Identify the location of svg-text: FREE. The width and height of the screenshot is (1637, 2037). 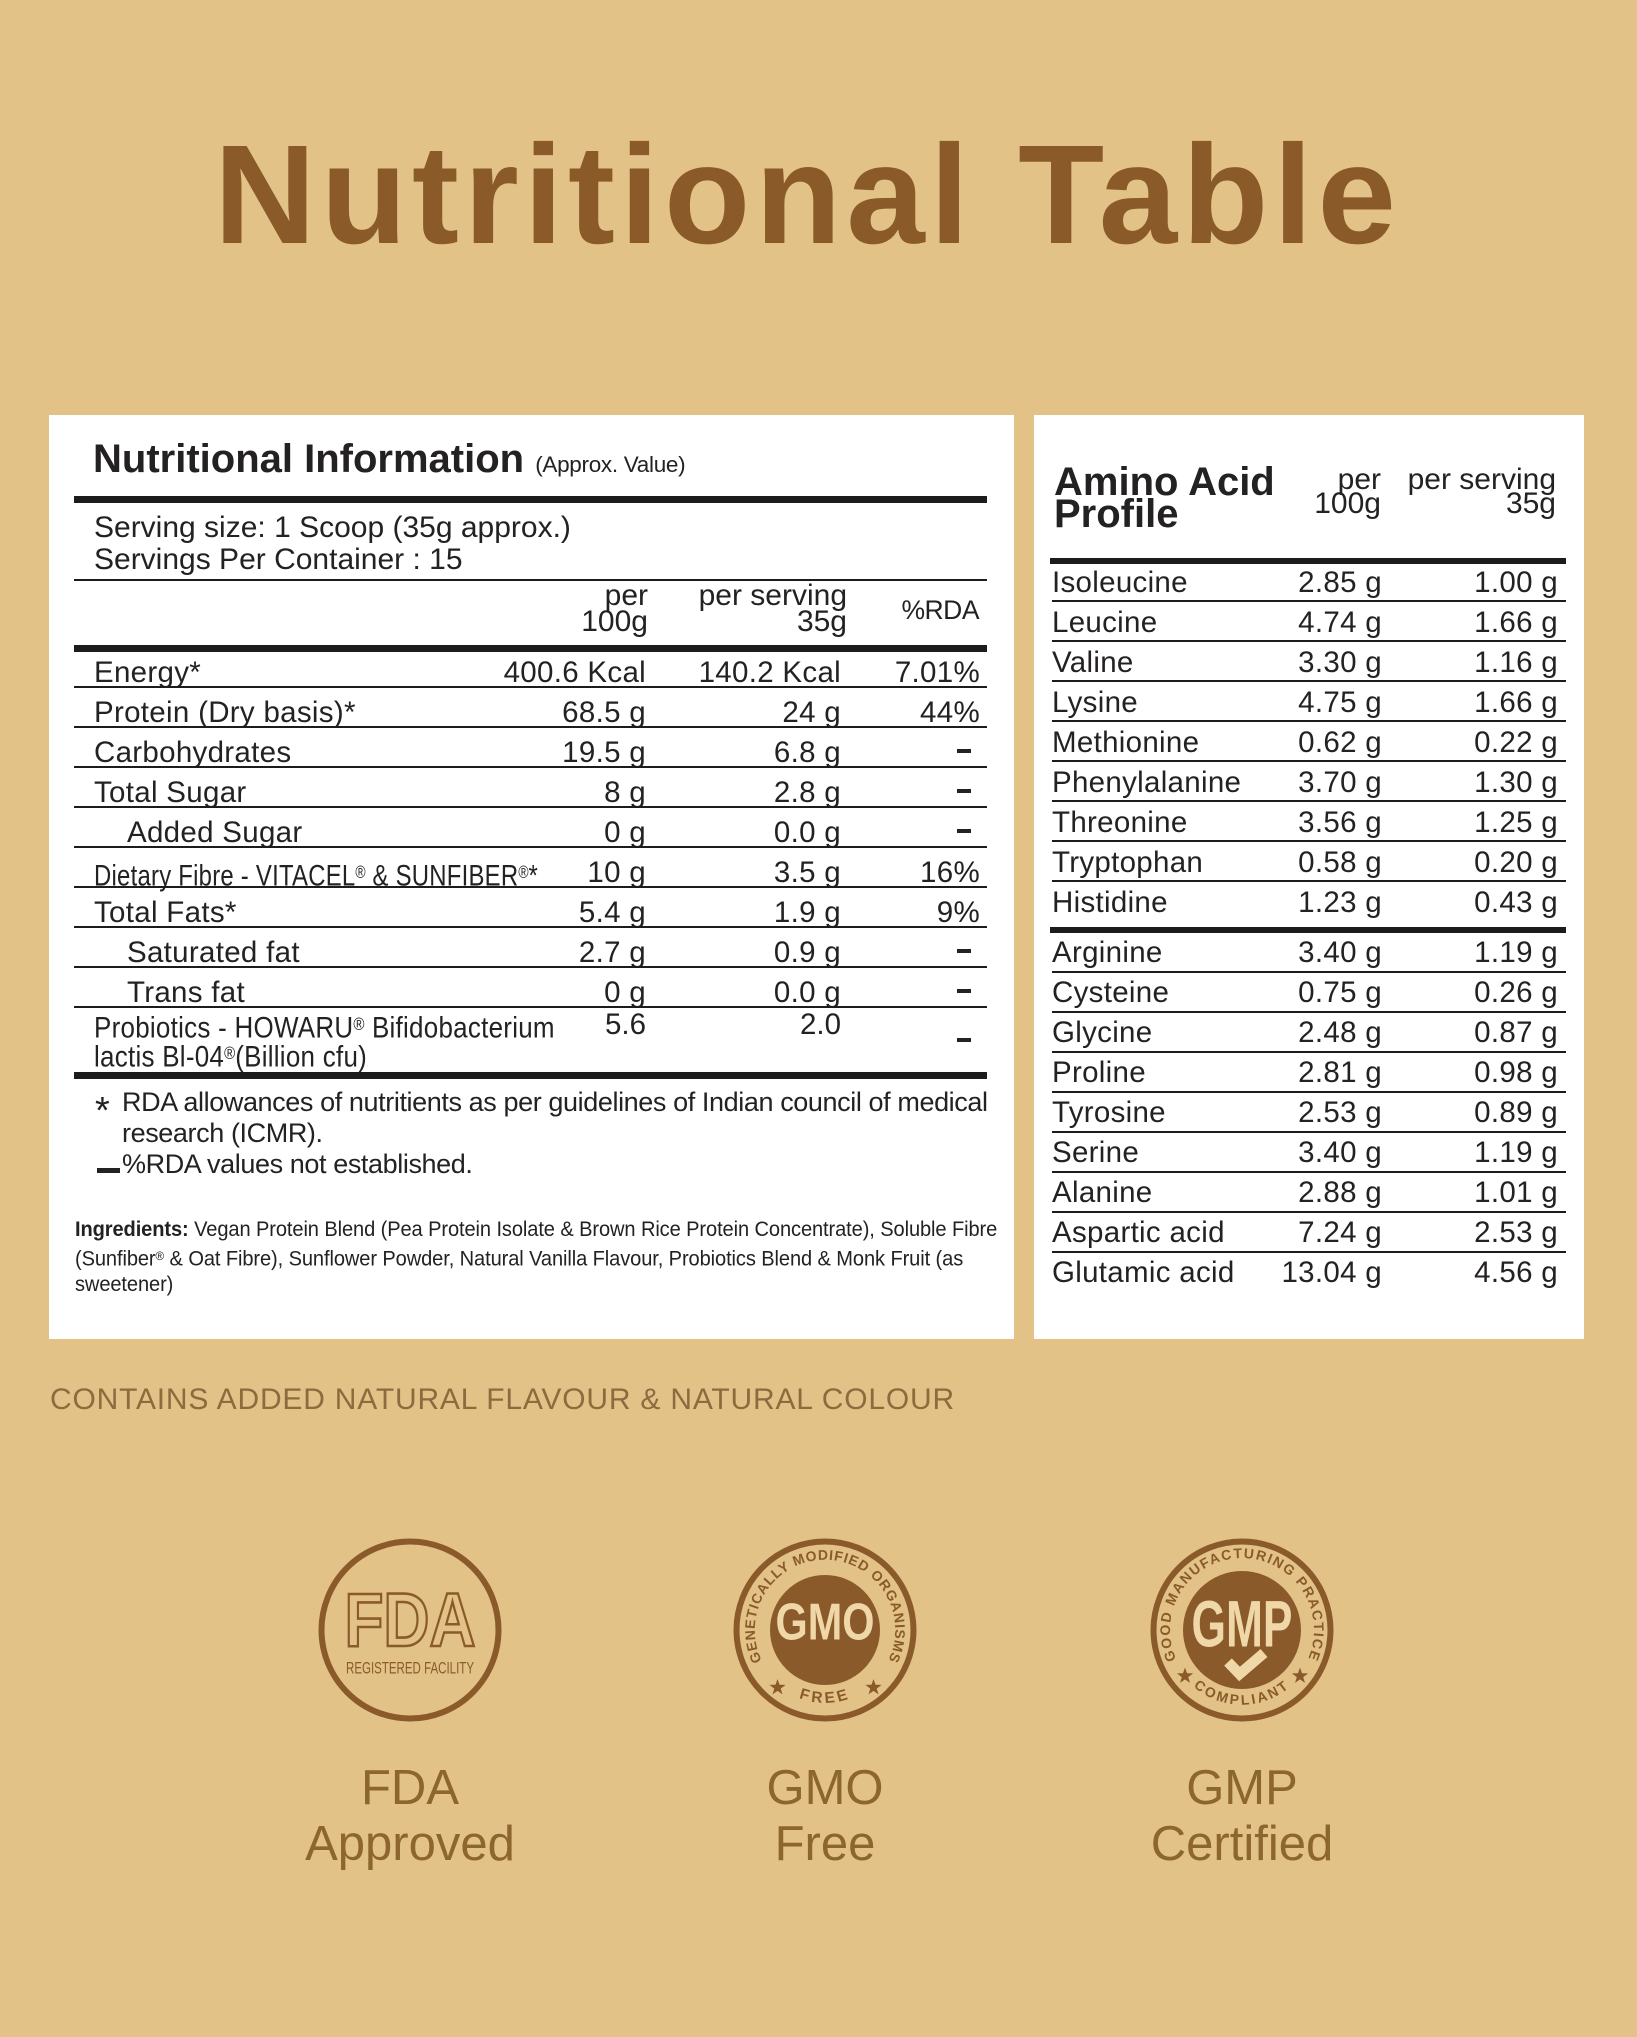
(825, 1695).